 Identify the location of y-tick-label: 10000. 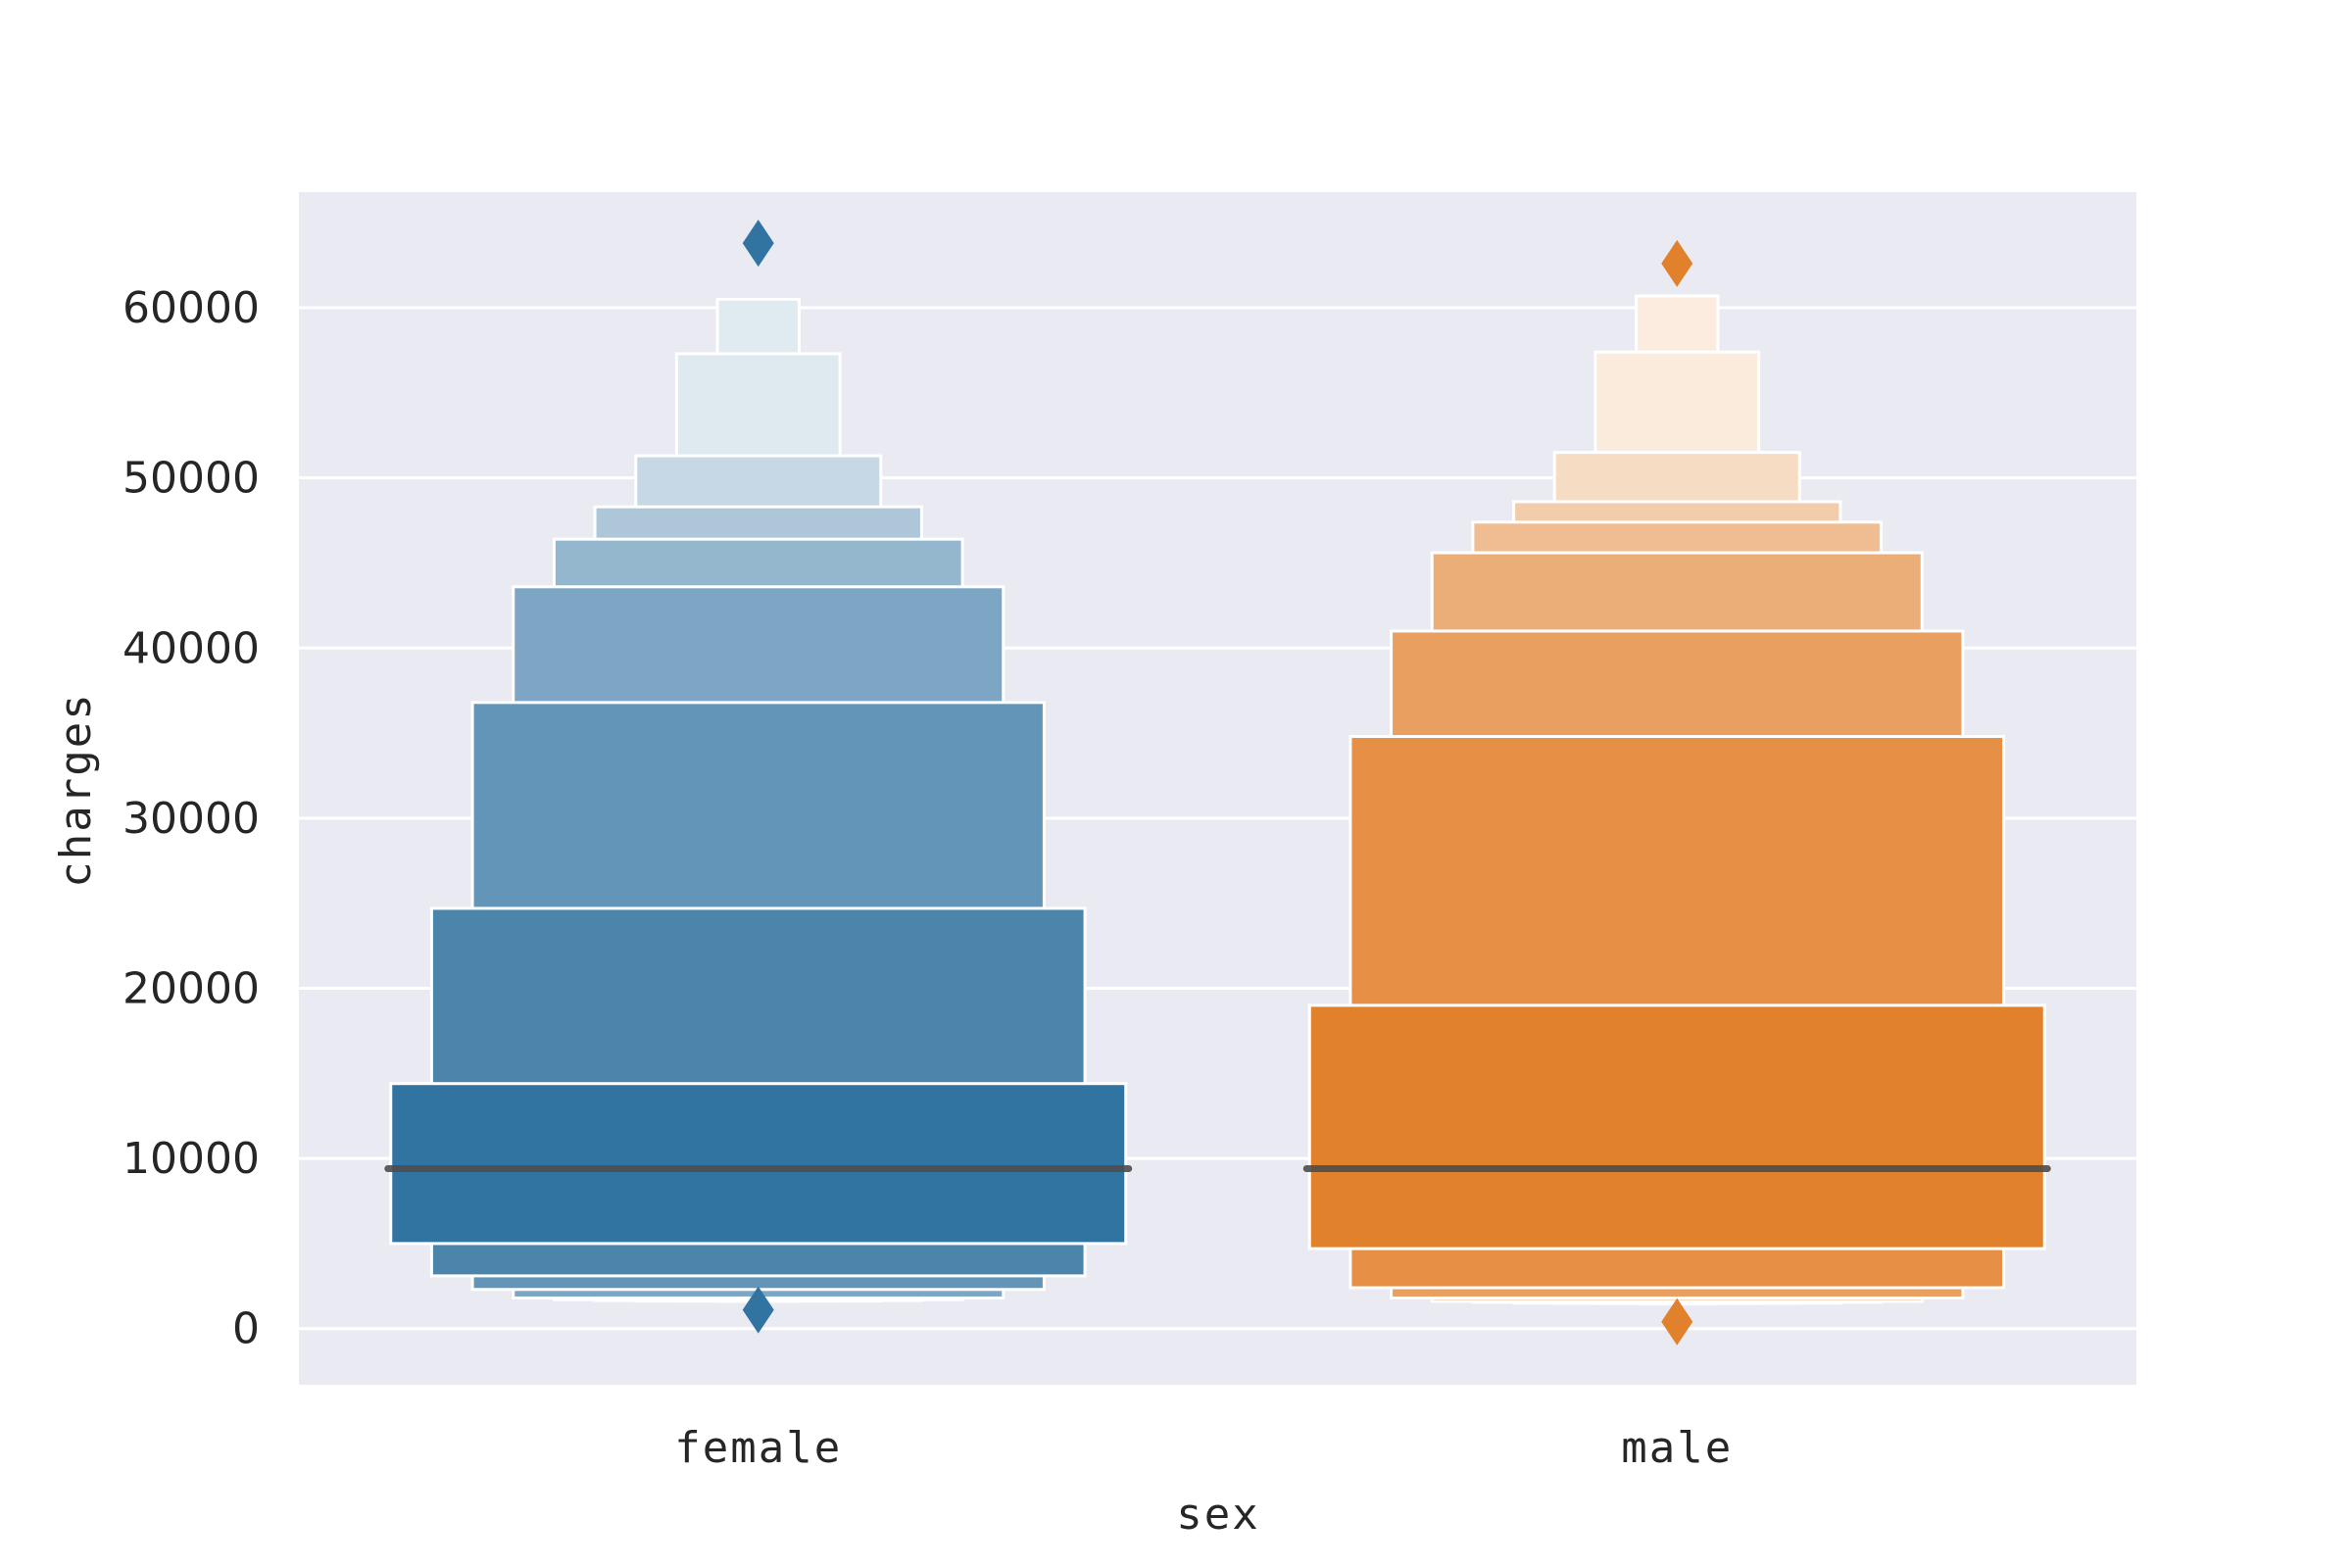
(191, 1159).